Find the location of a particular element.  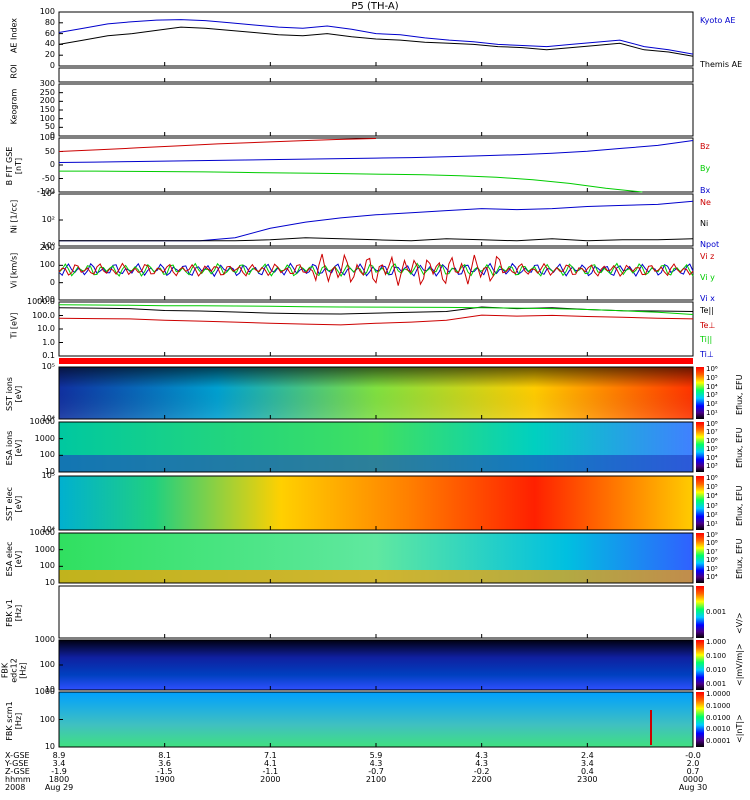

tick-ti: 10.0 is located at coordinates (46, 328).